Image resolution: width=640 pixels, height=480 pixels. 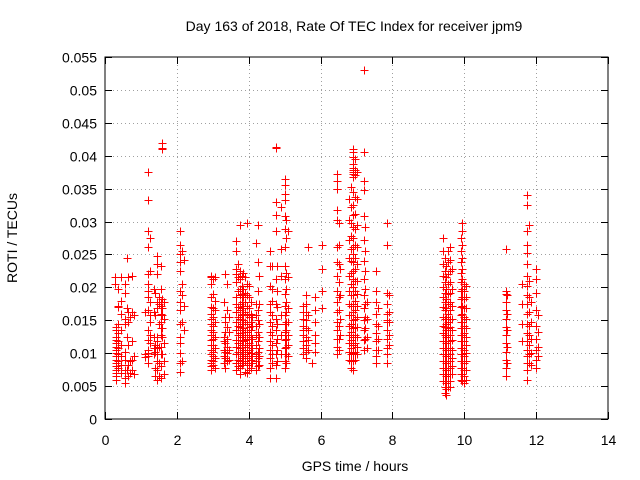 I want to click on y-tick-label: 0.025, so click(x=79, y=255).